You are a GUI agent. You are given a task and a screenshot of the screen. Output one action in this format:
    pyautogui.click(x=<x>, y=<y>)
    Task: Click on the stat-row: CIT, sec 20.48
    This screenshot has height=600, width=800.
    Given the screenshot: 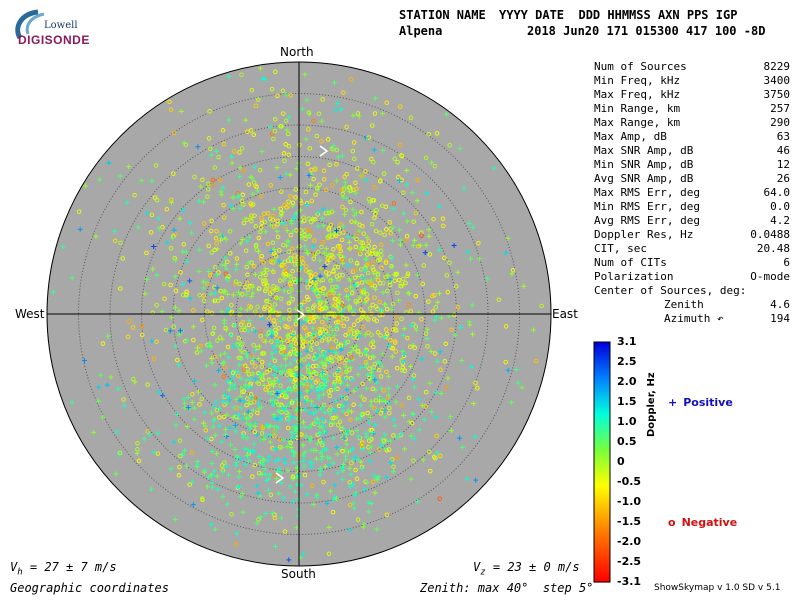 What is the action you would take?
    pyautogui.click(x=694, y=249)
    